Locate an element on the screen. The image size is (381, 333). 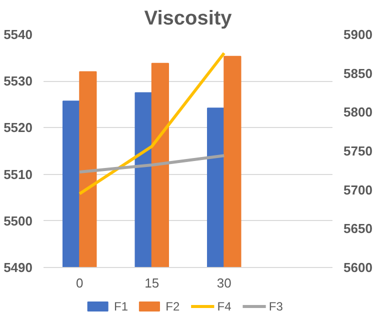
y2-tick-label: 5600 is located at coordinates (358, 267).